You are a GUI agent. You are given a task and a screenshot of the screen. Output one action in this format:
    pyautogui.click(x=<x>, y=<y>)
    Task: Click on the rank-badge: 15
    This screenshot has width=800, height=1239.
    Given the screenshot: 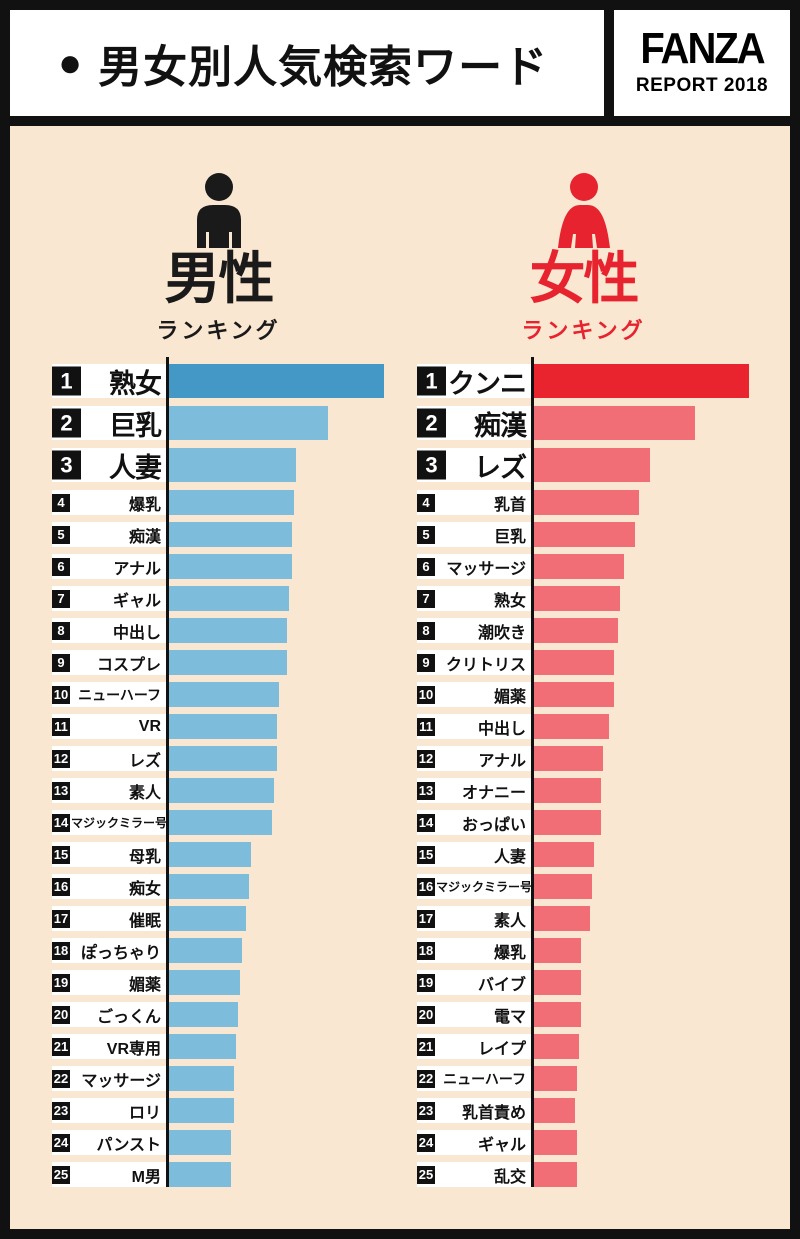 What is the action you would take?
    pyautogui.click(x=426, y=854)
    